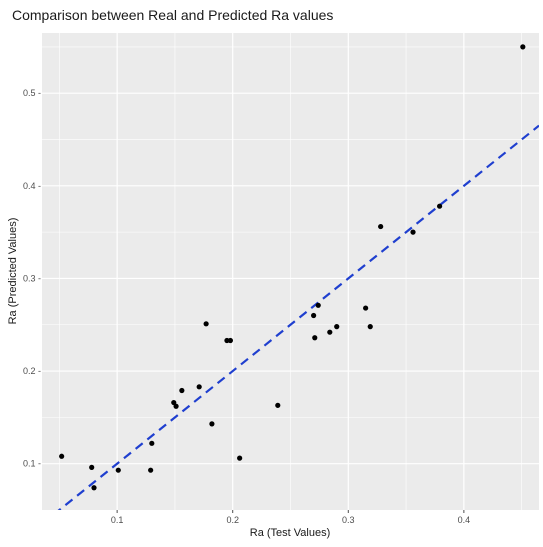  Describe the element at coordinates (464, 520) in the screenshot. I see `x-tick-label: 0.4` at that location.